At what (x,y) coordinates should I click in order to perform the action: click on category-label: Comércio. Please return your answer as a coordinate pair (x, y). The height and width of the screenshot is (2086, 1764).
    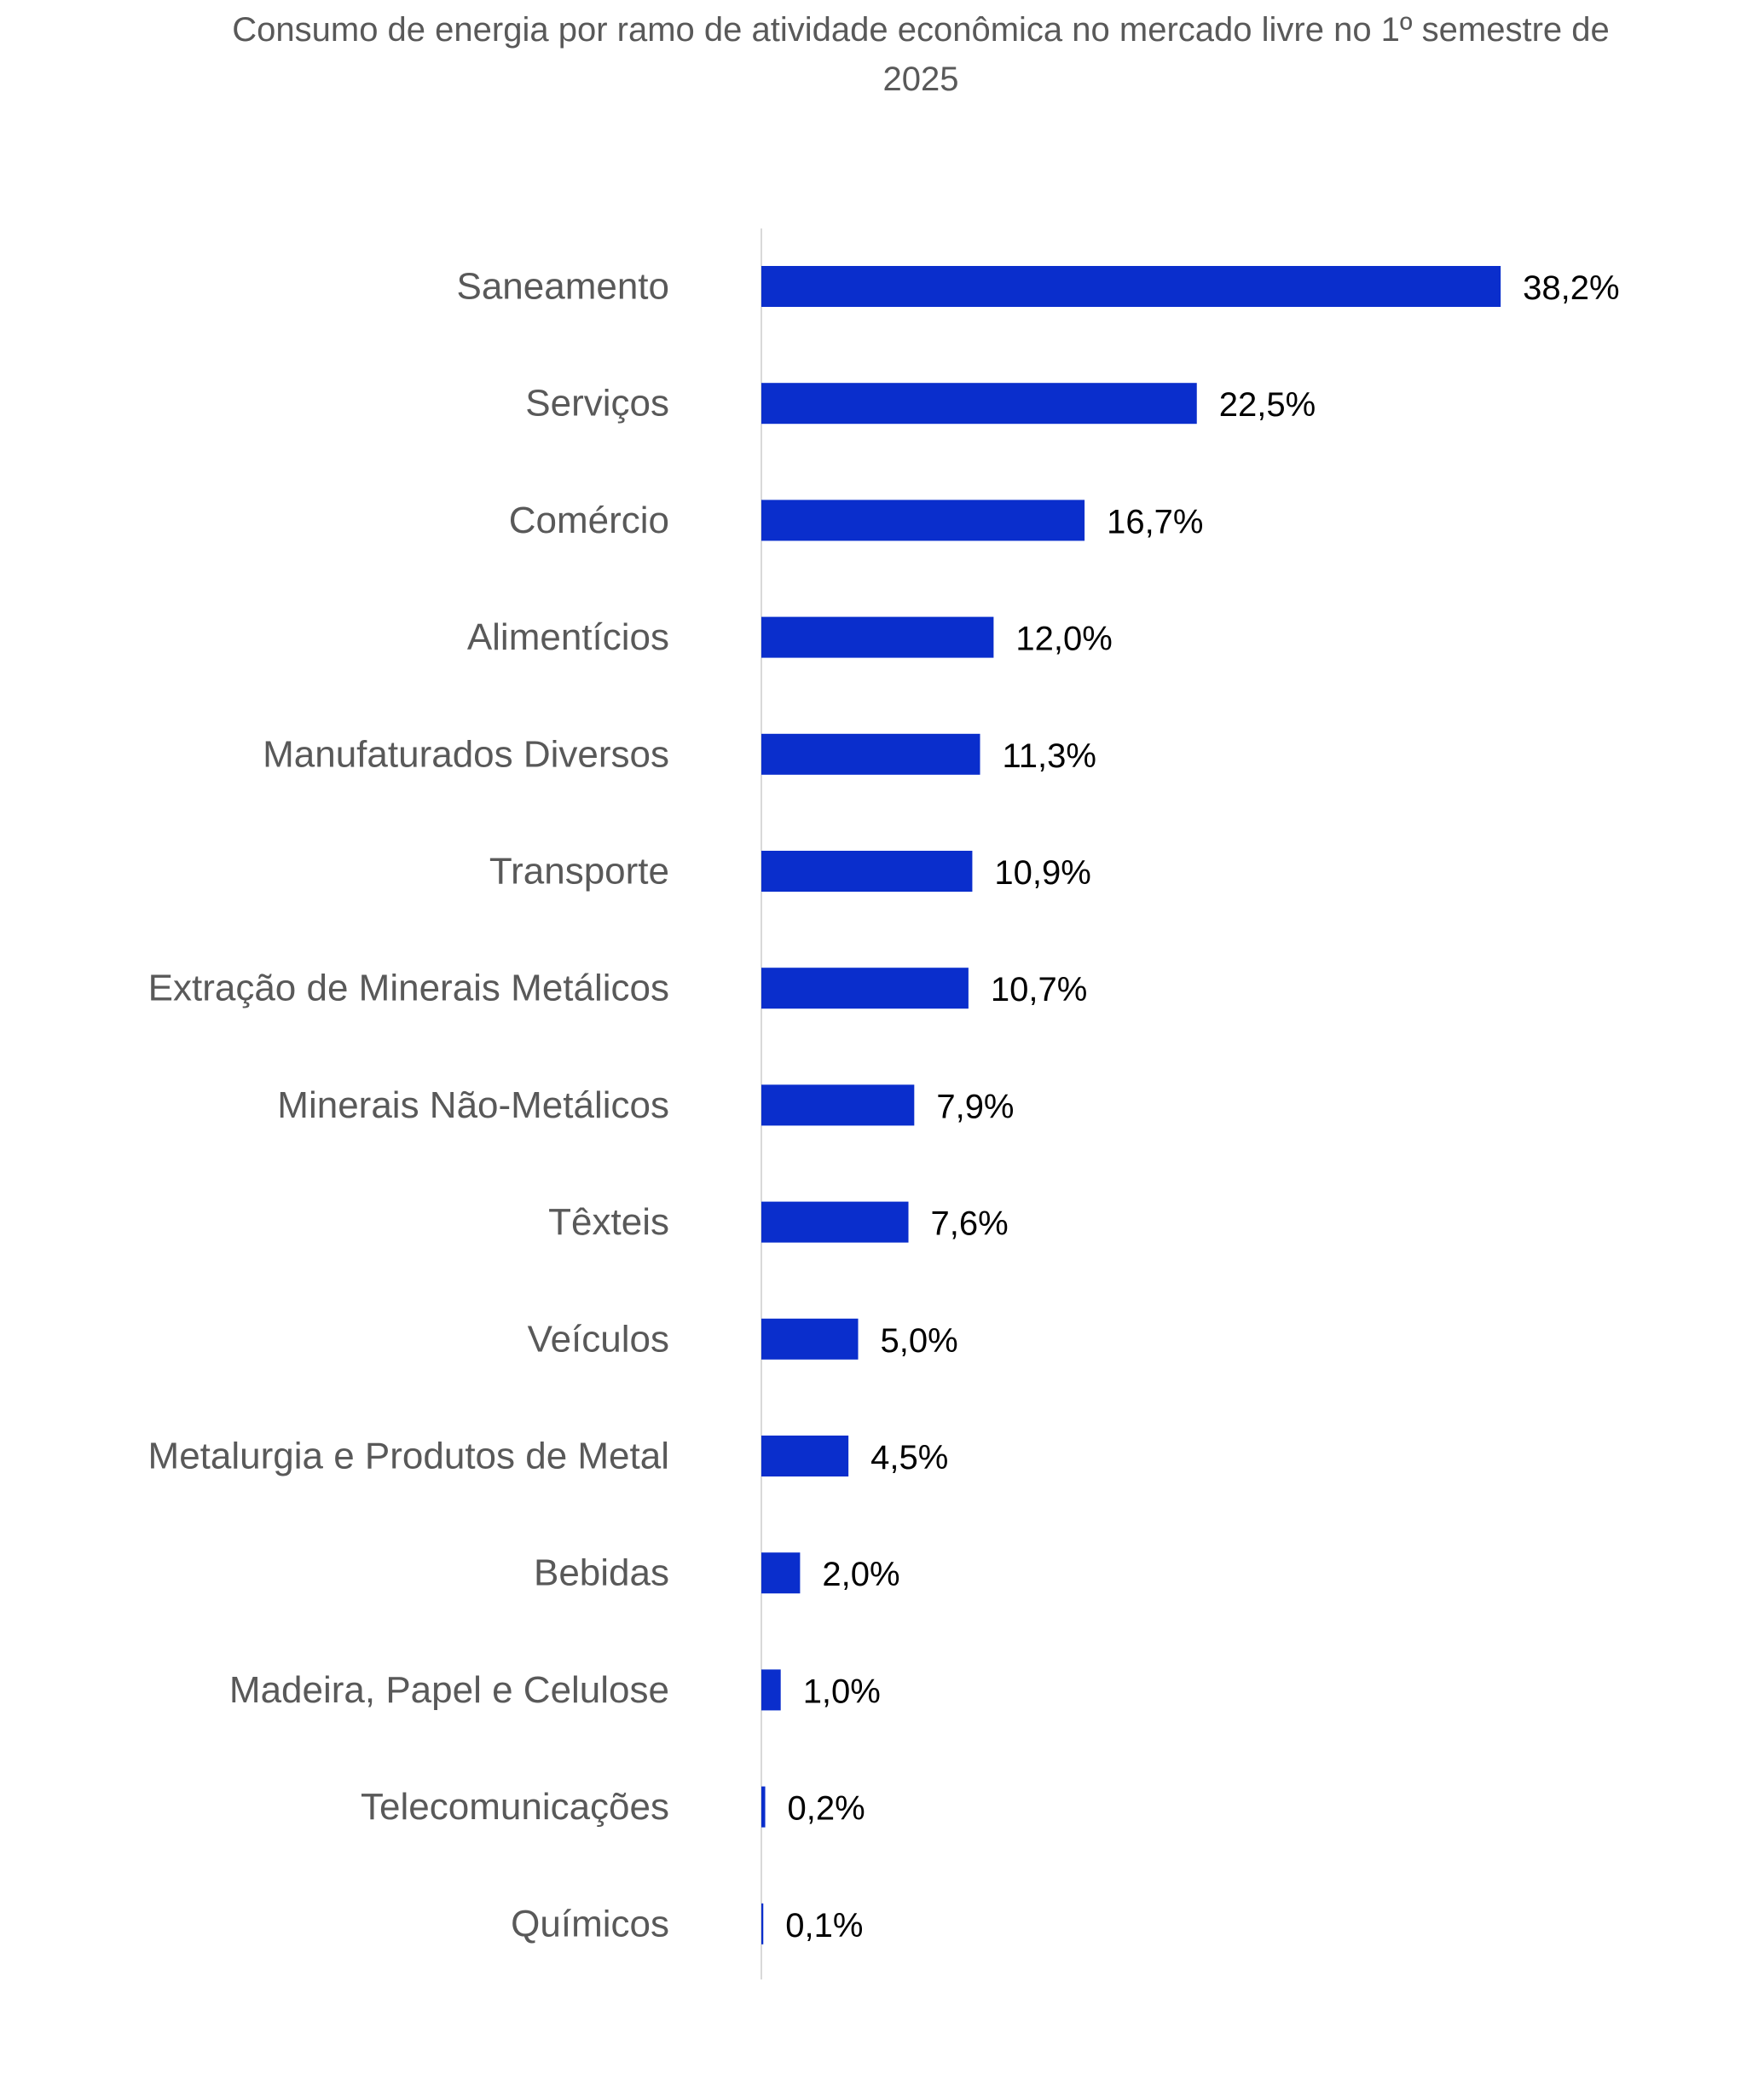
    Looking at the image, I should click on (589, 520).